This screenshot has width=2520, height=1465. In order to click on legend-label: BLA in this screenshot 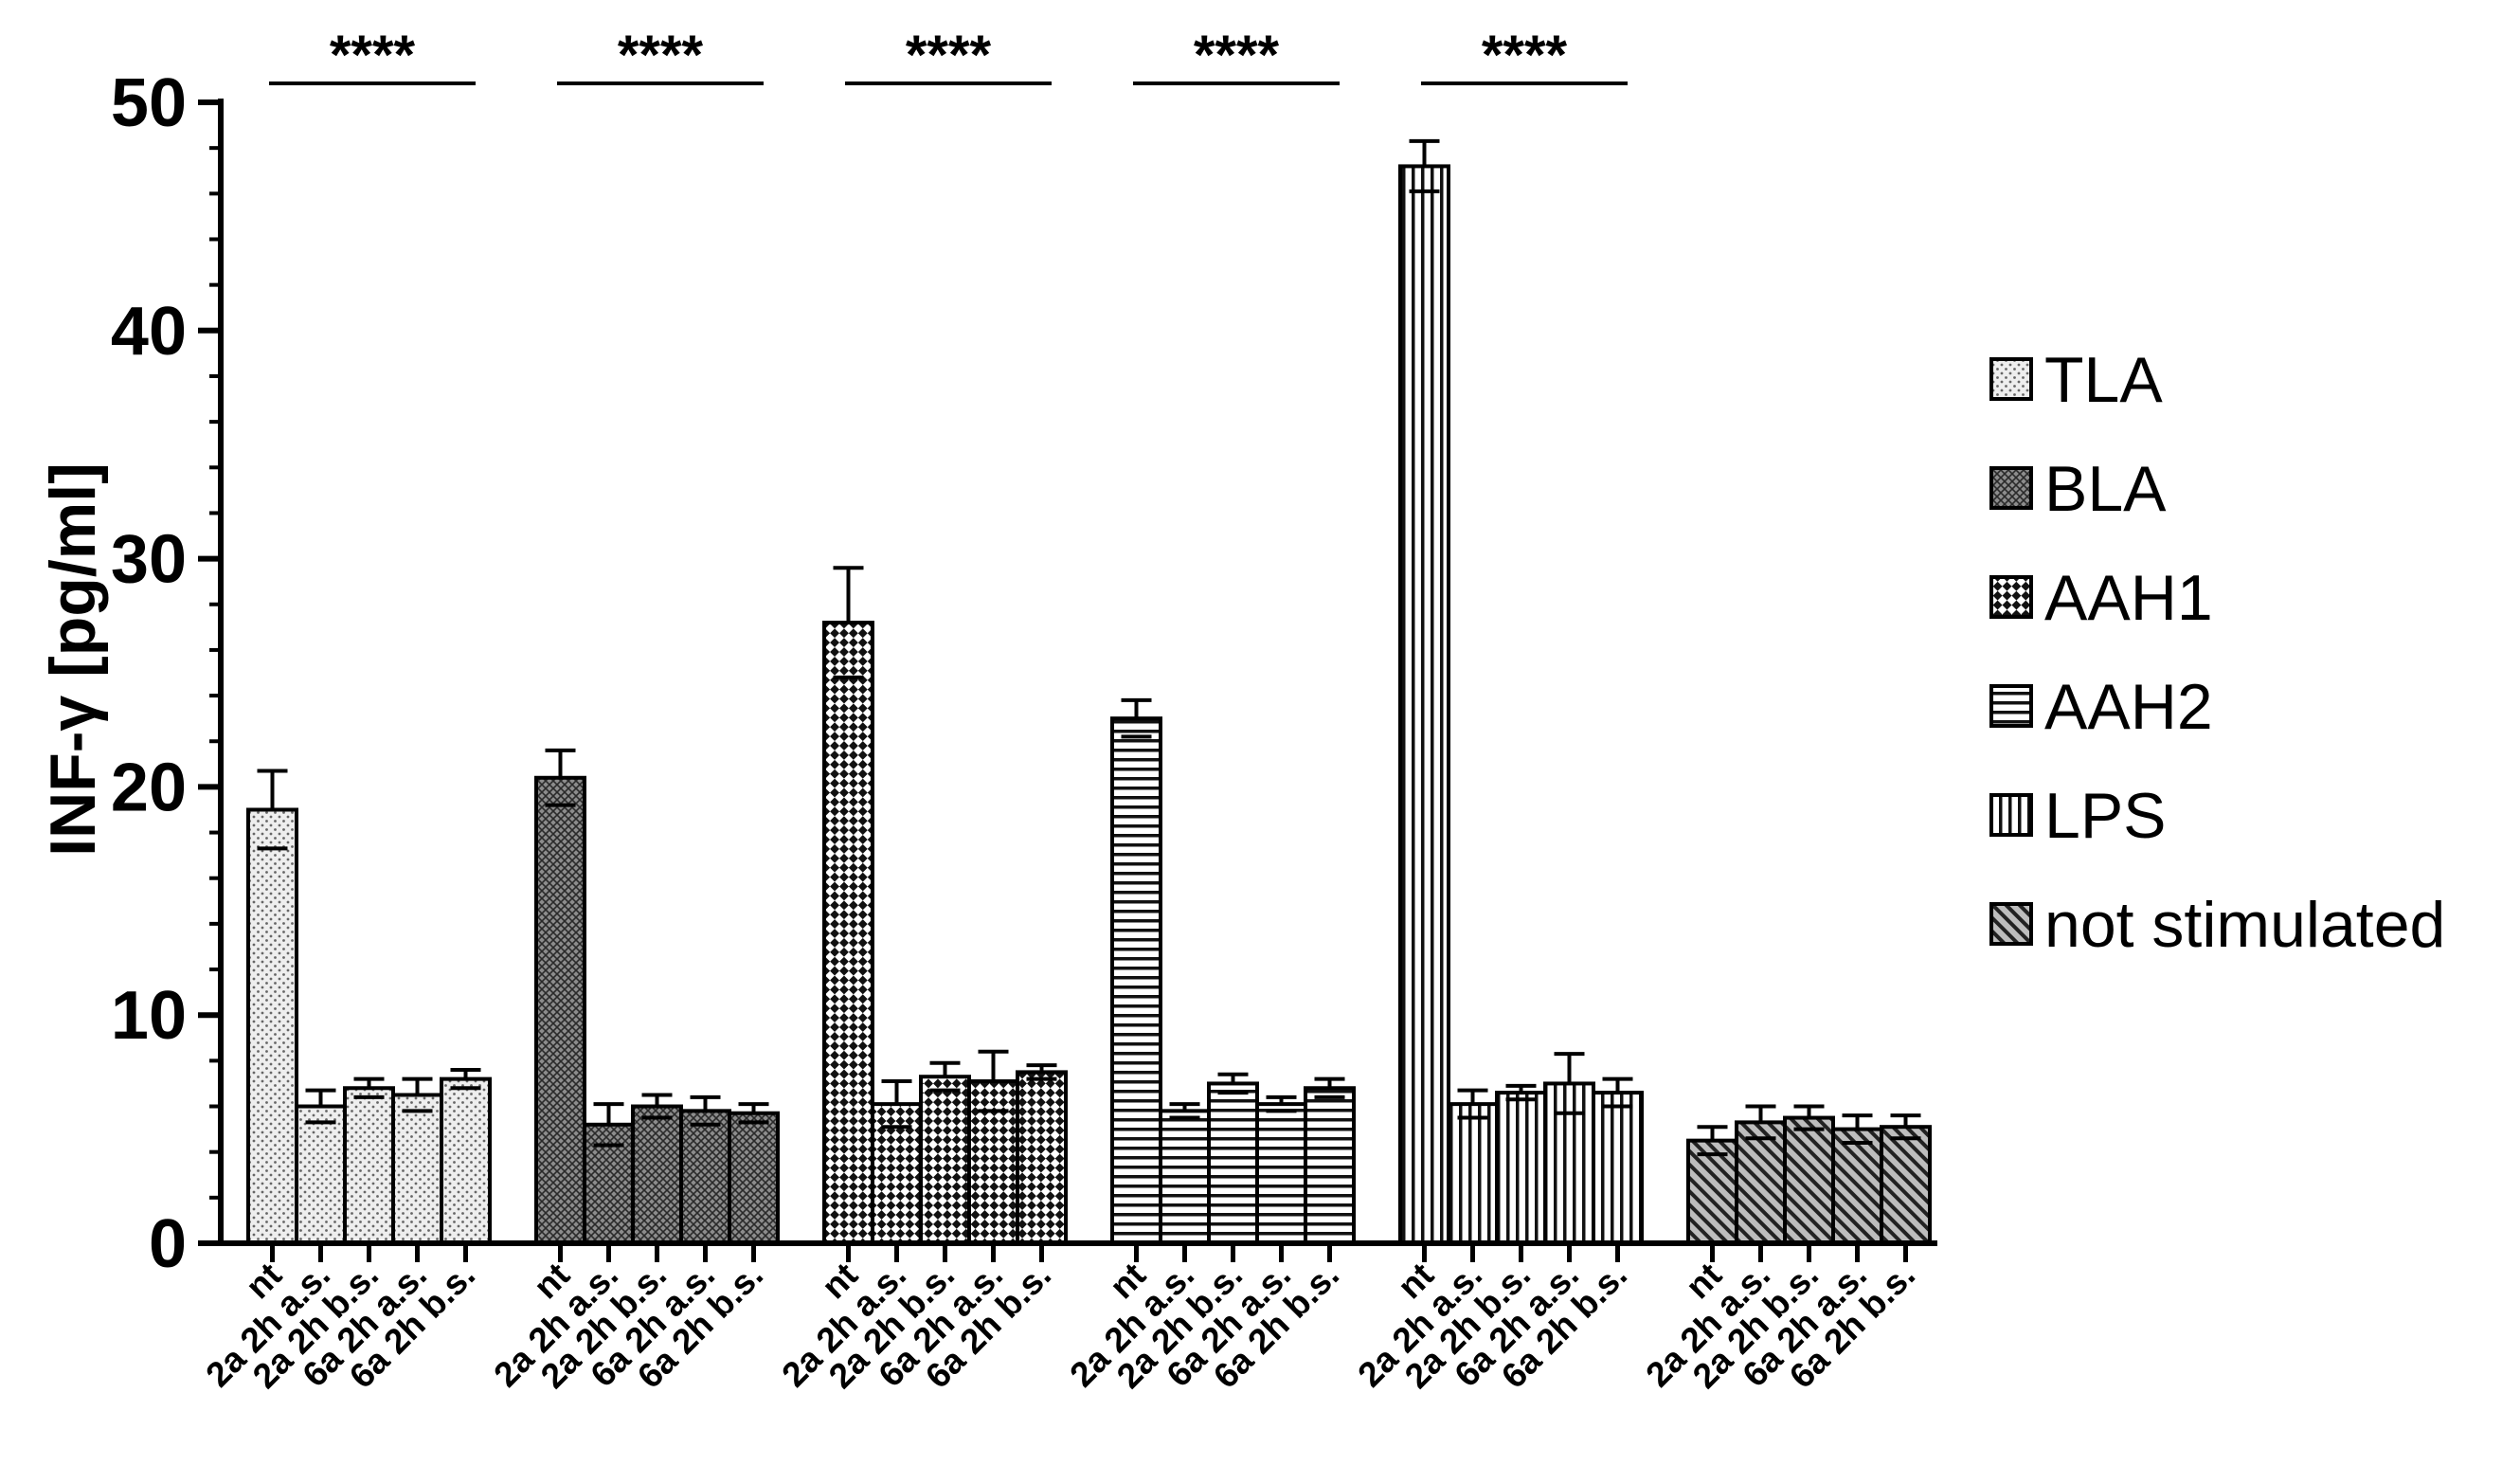, I will do `click(2105, 489)`.